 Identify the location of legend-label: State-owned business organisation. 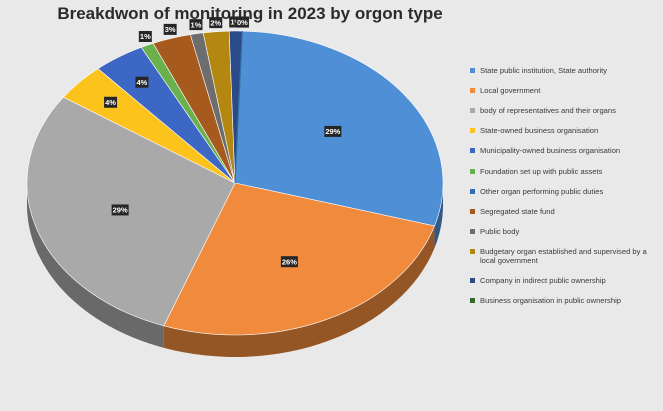
(539, 131).